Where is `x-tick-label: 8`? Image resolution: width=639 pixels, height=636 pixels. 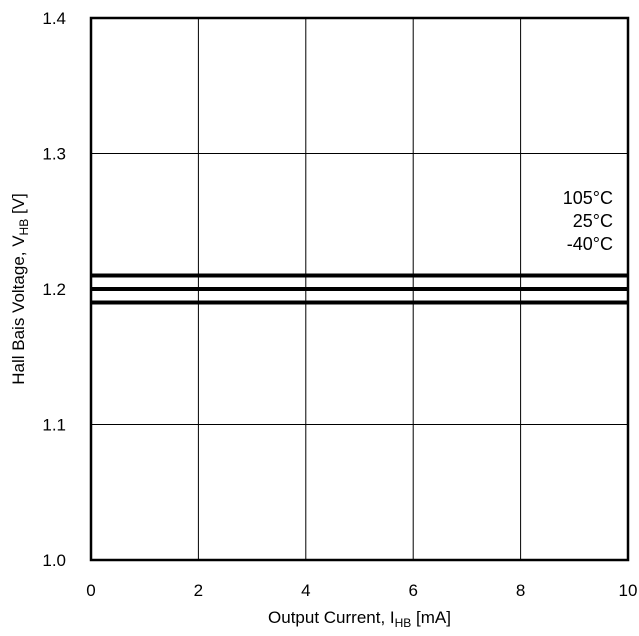
x-tick-label: 8 is located at coordinates (520, 590).